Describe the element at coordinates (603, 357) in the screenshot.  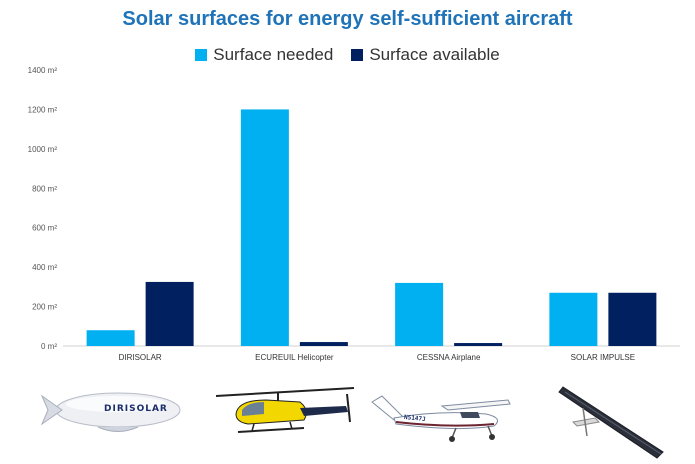
I see `x-tick-label: SOLAR IMPULSE` at that location.